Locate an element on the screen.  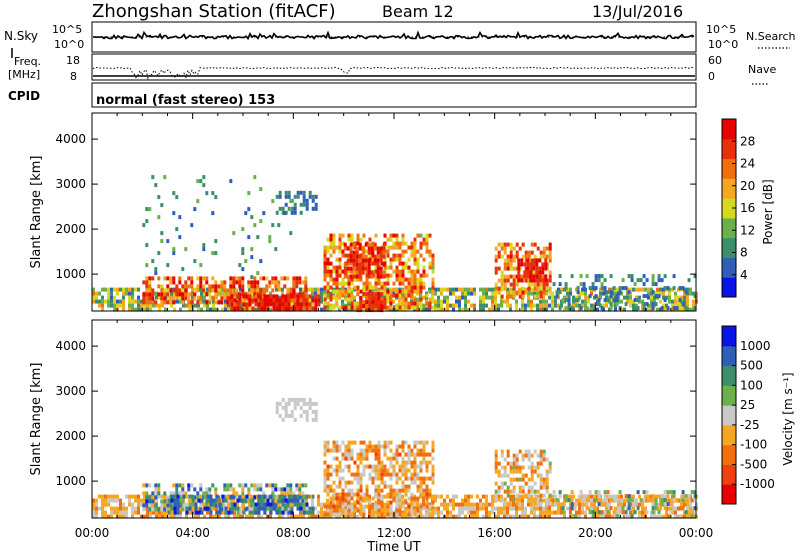
xtick-label: 12:00 is located at coordinates (394, 533).